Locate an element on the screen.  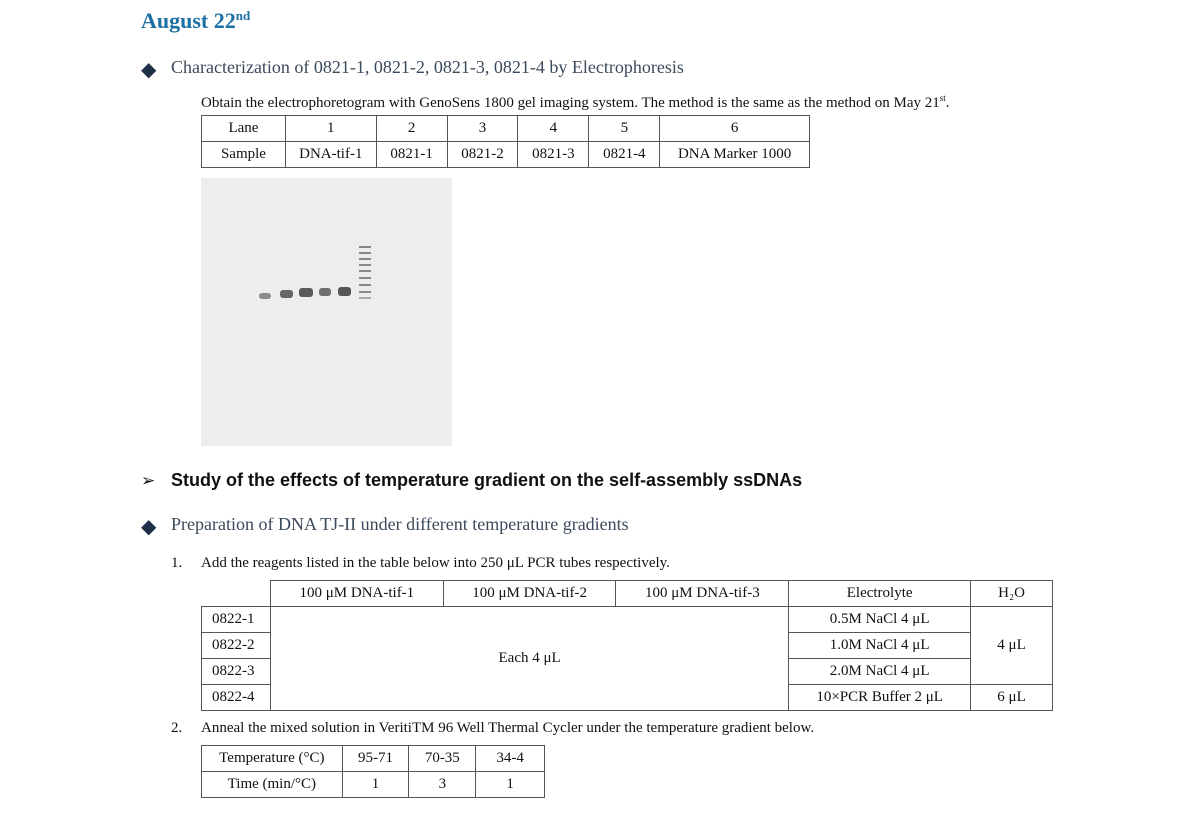
merged-cell: Each 4 μL is located at coordinates (529, 658).